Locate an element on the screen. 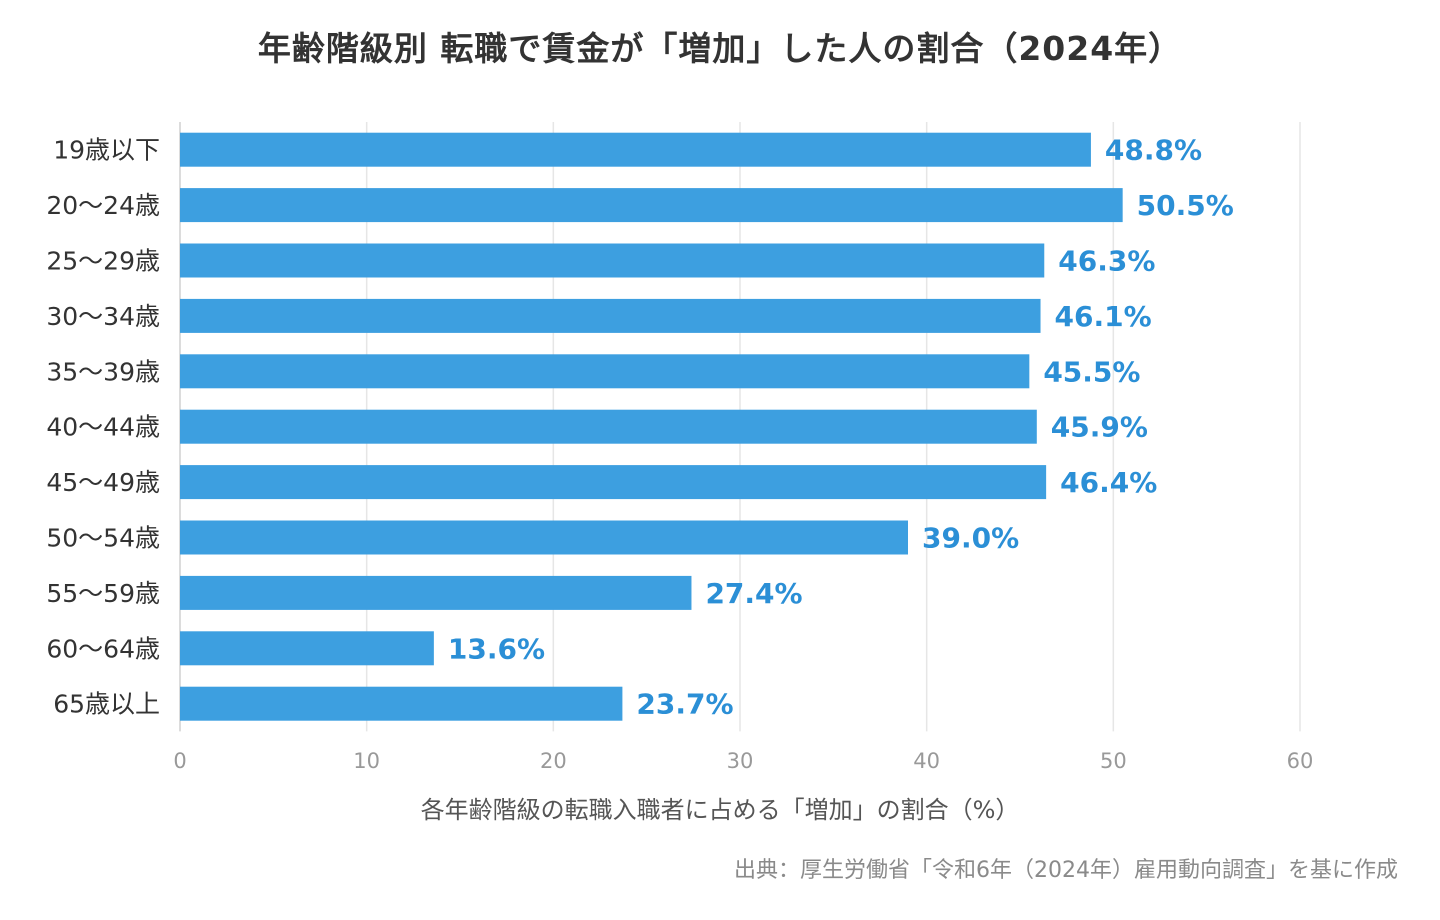 This screenshot has width=1440, height=920. category-label-2: 25〜29歳 is located at coordinates (103, 261).